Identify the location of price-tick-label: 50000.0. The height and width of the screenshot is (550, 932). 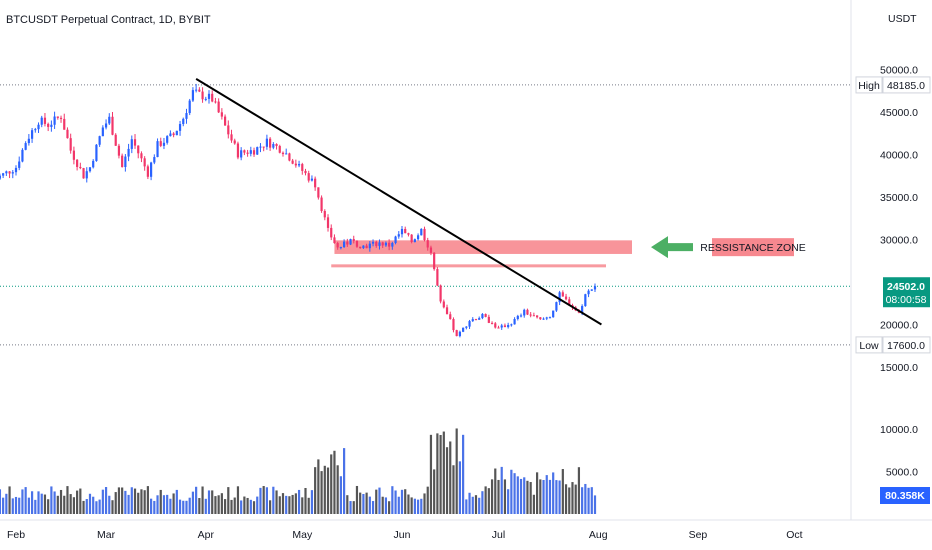
(899, 71).